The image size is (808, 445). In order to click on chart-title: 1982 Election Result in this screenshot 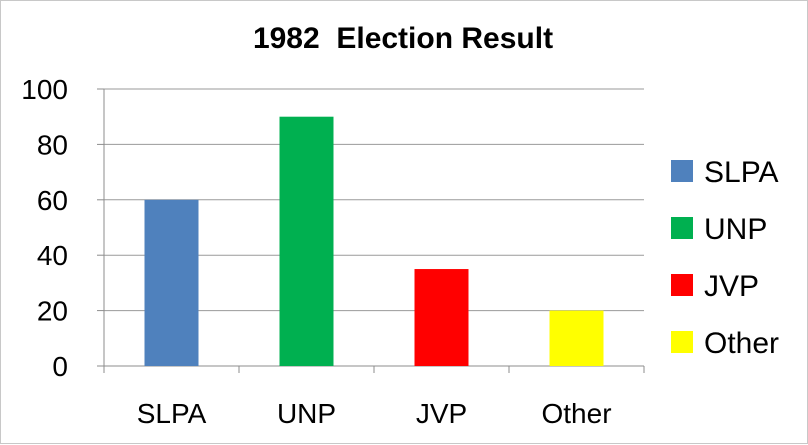, I will do `click(403, 38)`.